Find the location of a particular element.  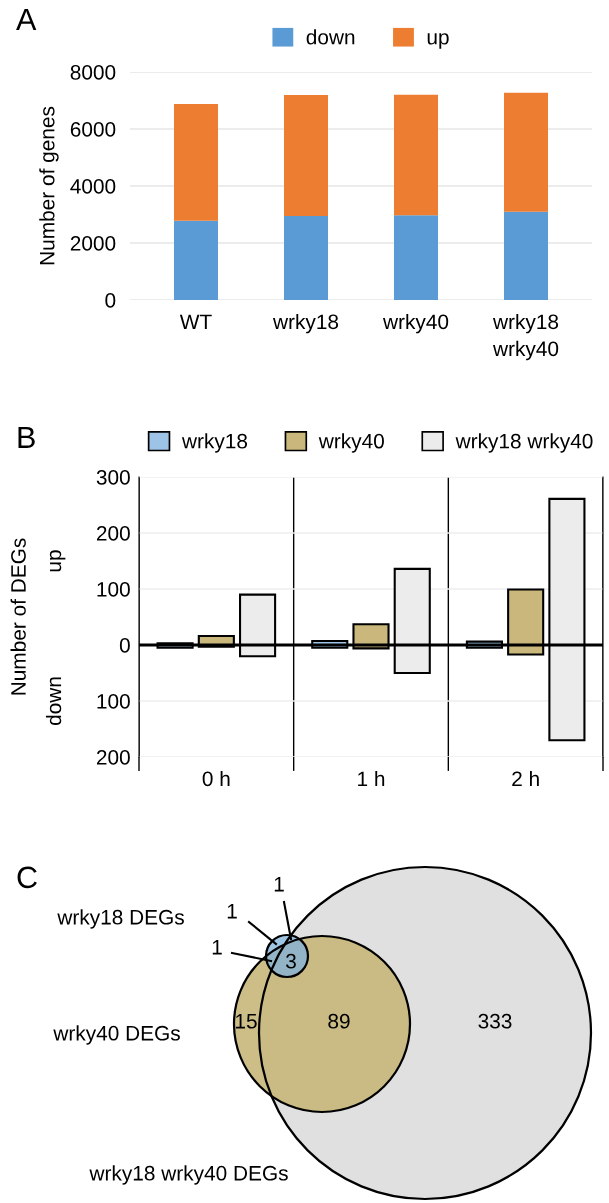

y-axis-title: Number of genes is located at coordinates (49, 185).